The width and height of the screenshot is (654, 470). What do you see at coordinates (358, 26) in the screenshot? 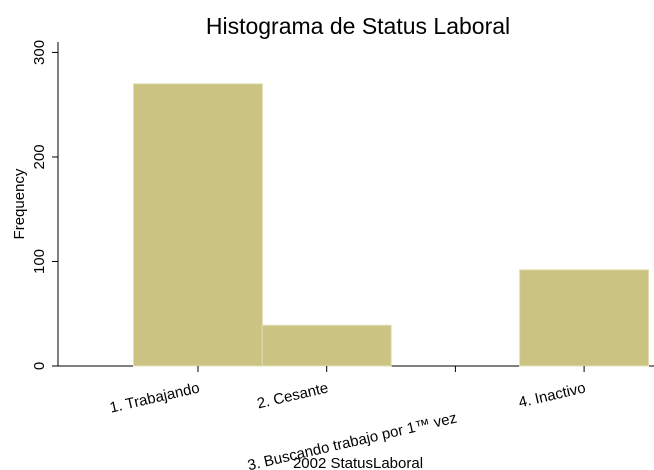
I see `chart-title: Histograma de Status Laboral` at bounding box center [358, 26].